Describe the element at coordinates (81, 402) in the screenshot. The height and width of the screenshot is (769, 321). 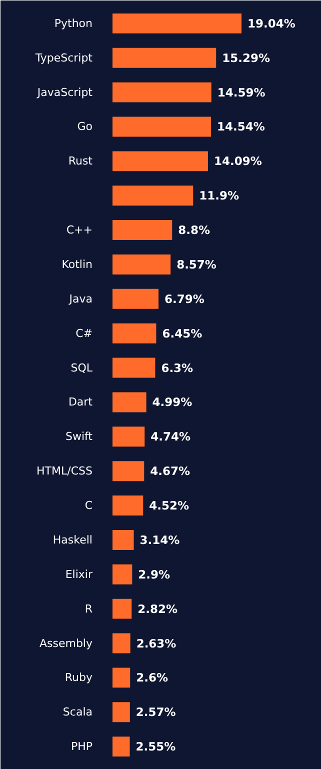
I see `y-tick-label: Dart` at that location.